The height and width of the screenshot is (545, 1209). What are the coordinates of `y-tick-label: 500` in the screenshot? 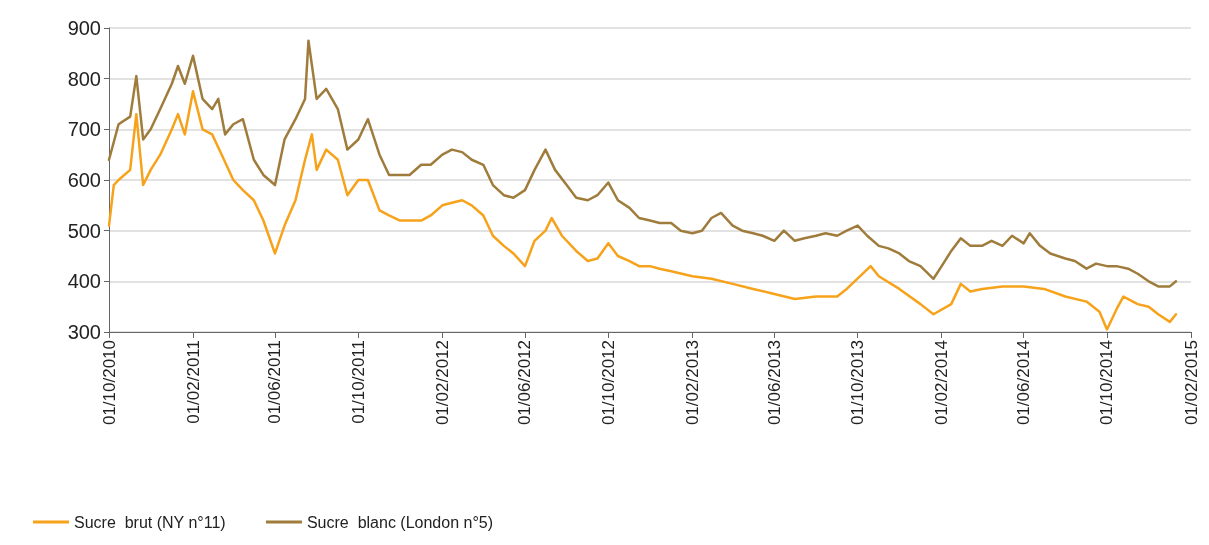 It's located at (84, 230).